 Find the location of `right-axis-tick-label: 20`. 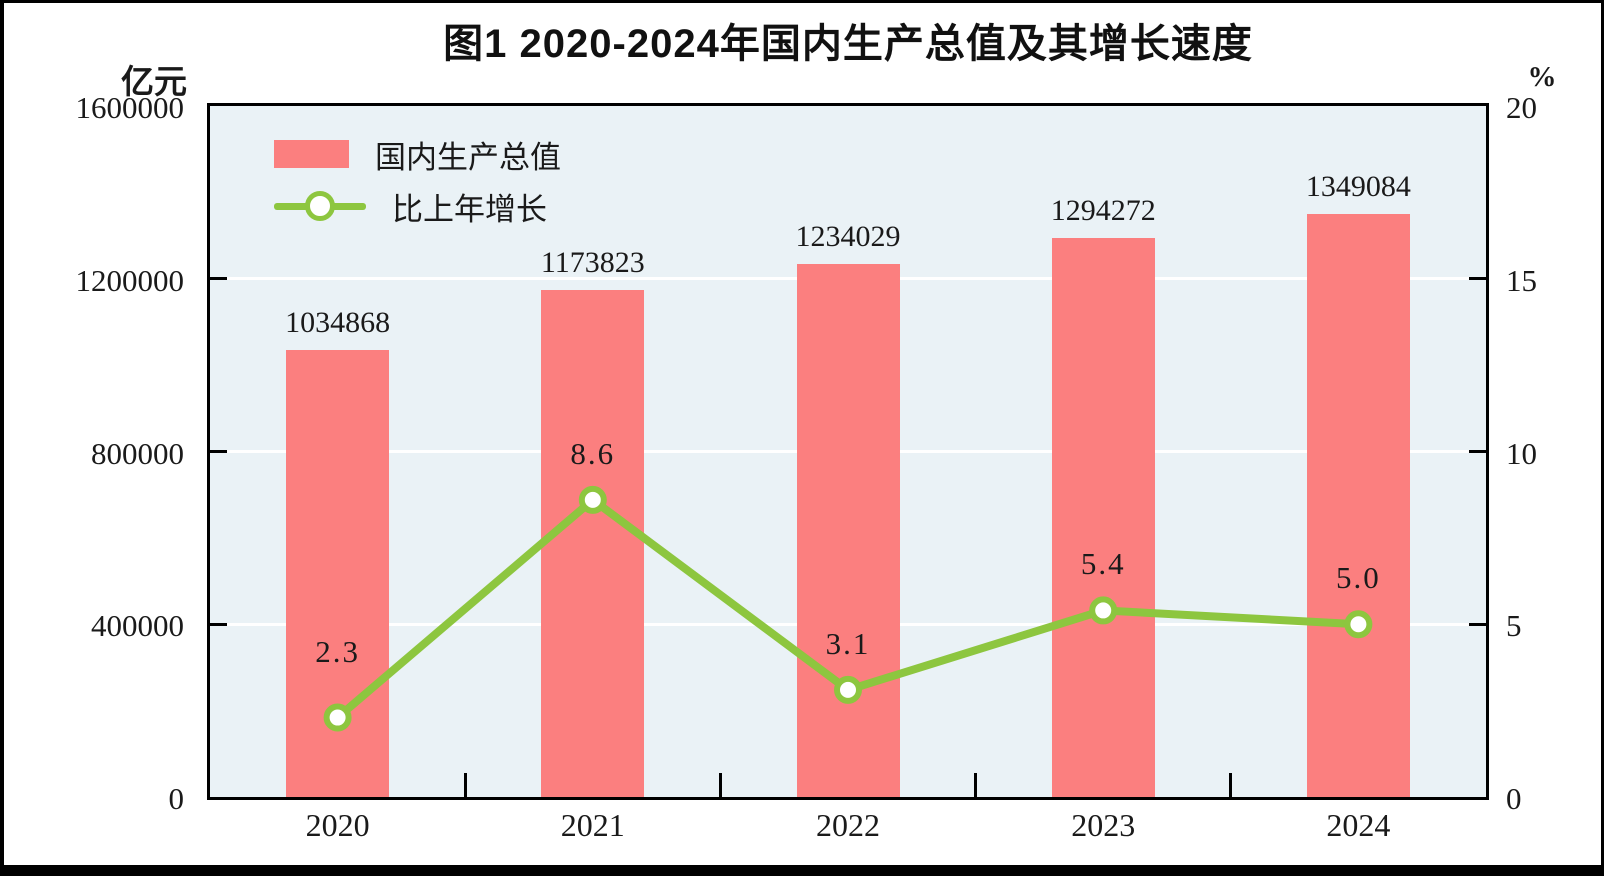

right-axis-tick-label: 20 is located at coordinates (1521, 107).